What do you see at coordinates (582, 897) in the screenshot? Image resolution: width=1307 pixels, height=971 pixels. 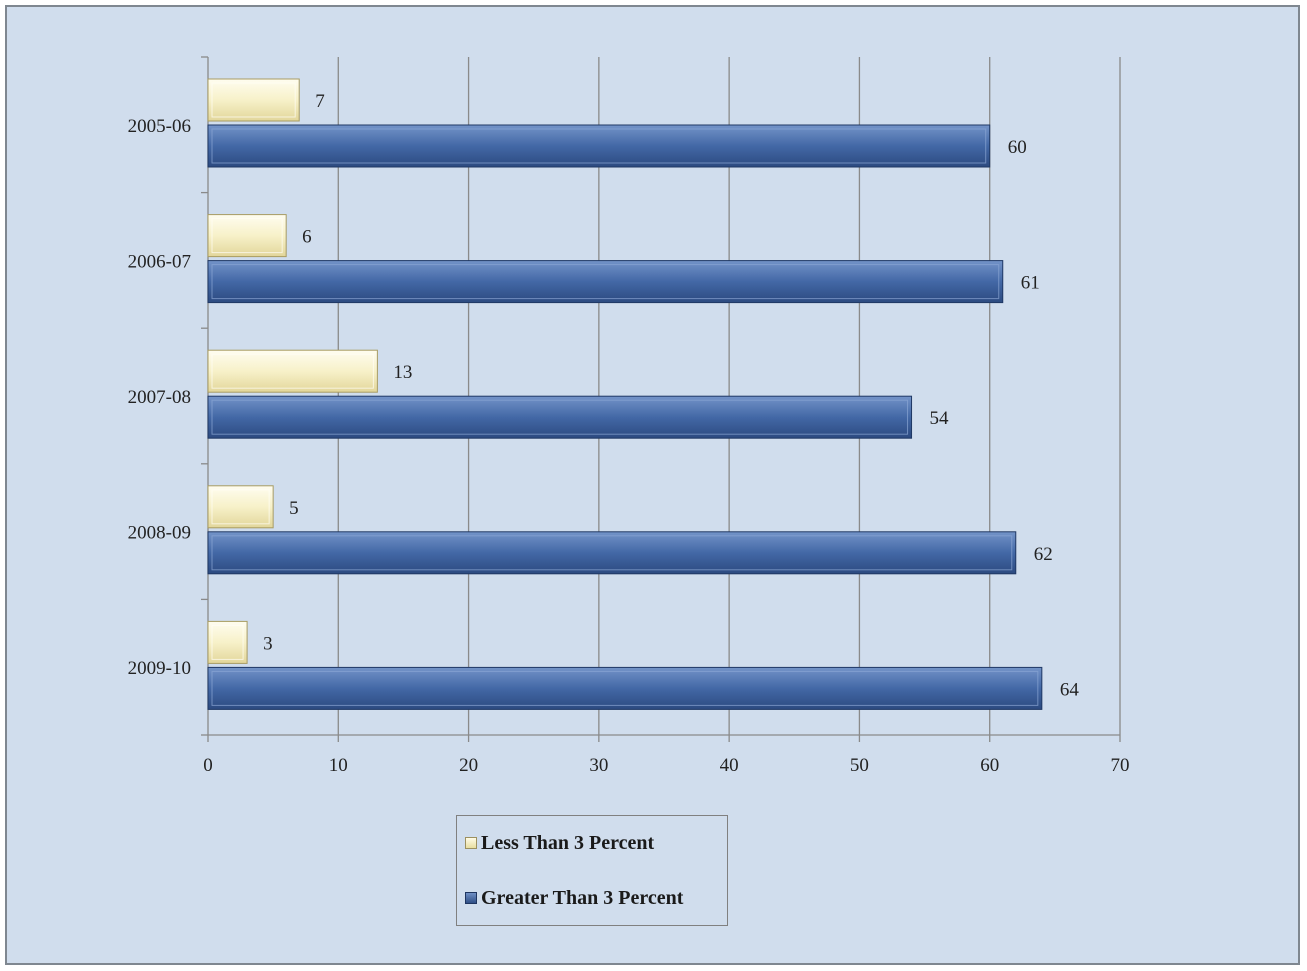 I see `legend-label-greater: Greater Than 3 Percent` at bounding box center [582, 897].